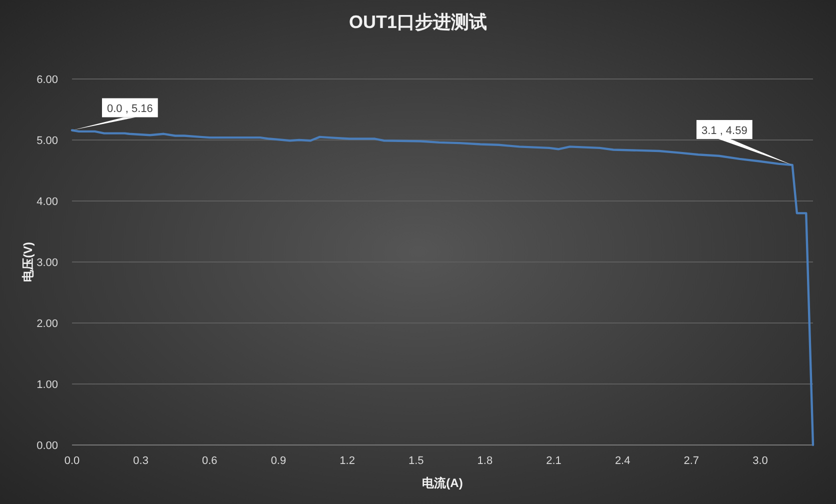 Image resolution: width=836 pixels, height=504 pixels. Describe the element at coordinates (210, 461) in the screenshot. I see `x-tick-label: 0.6` at that location.